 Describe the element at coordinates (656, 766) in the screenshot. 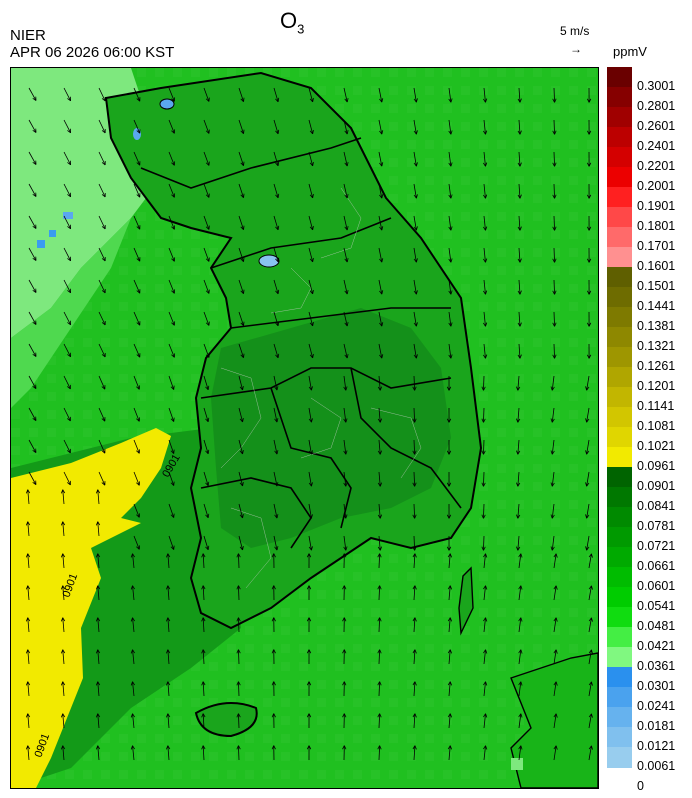

I see `legend-label: 0.0061` at that location.